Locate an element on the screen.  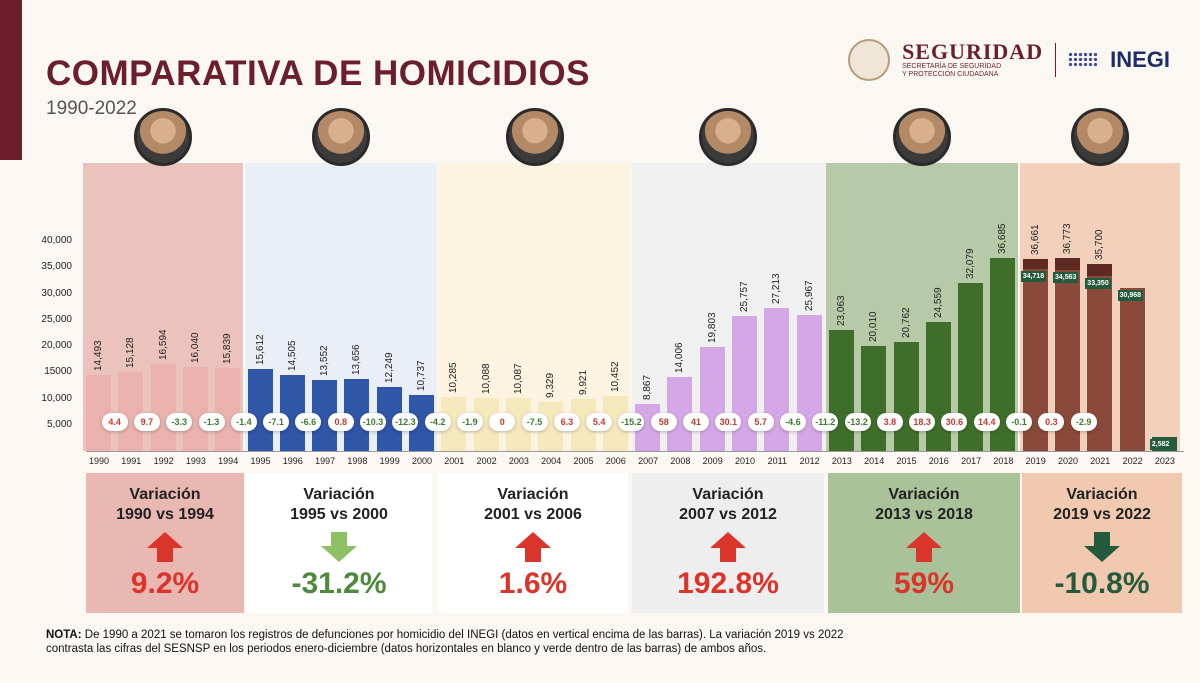
bar-value-label: 16,040 is located at coordinates (195, 347).